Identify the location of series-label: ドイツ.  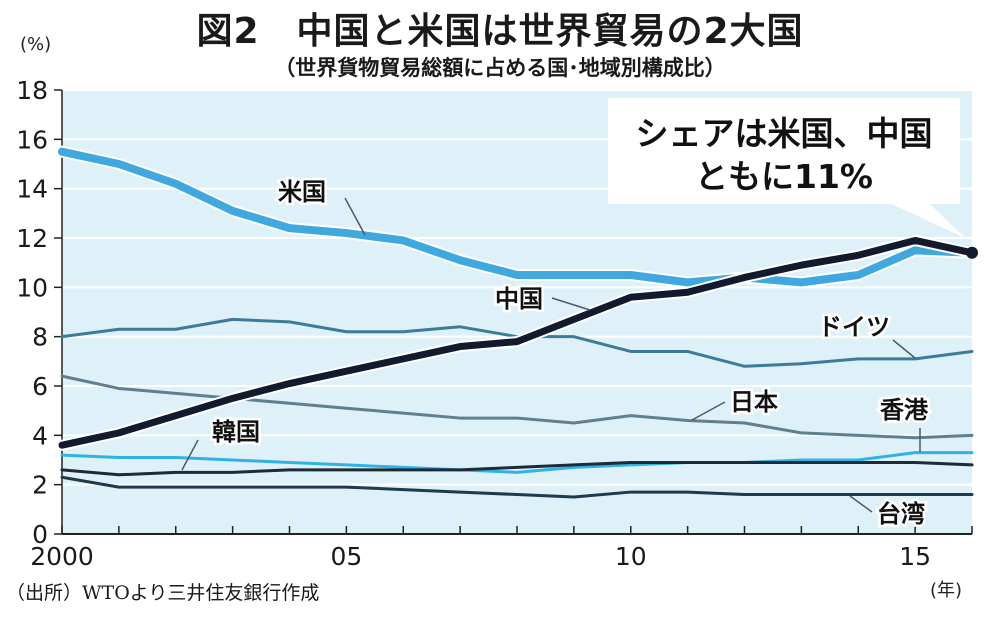
(854, 327).